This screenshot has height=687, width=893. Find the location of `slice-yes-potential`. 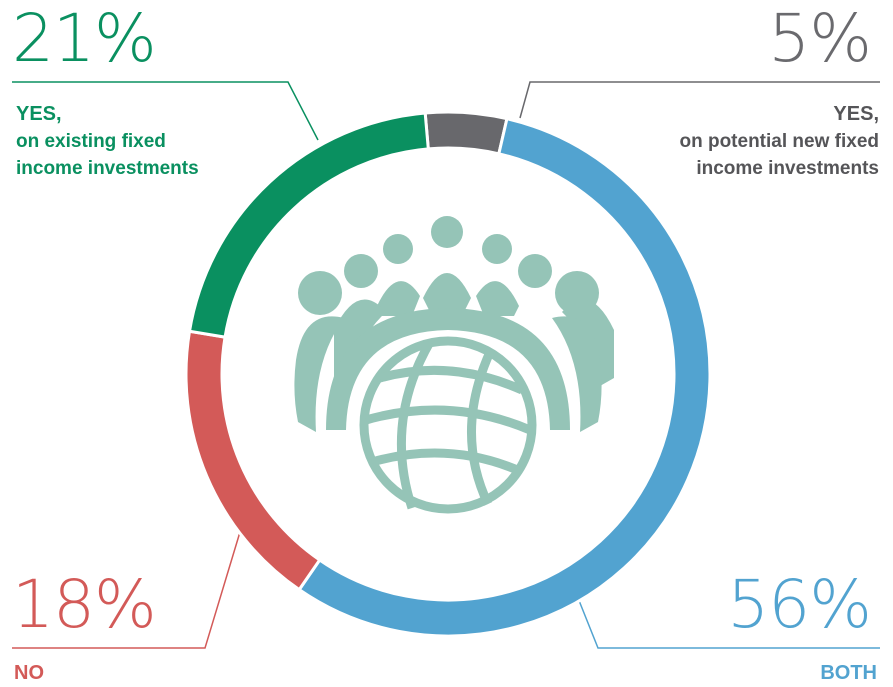

slice-yes-potential is located at coordinates (466, 133).